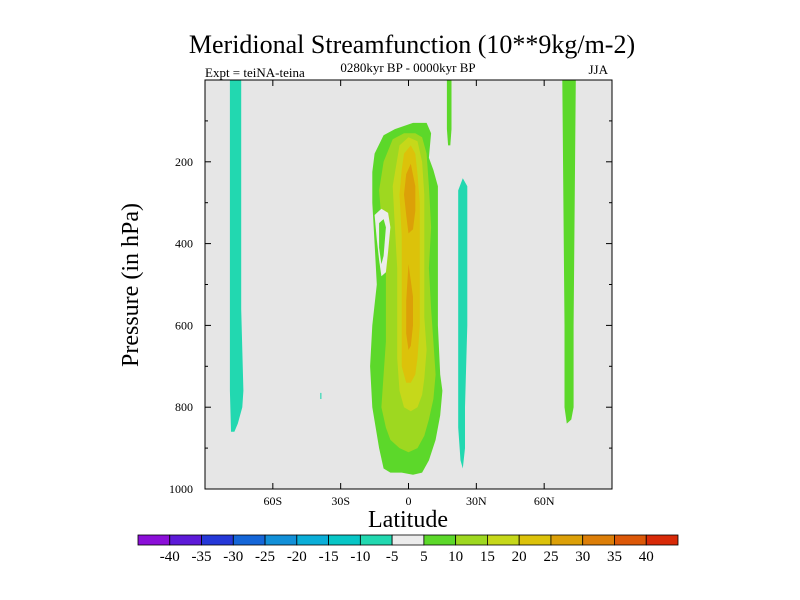 The image size is (800, 600). I want to click on colorbar-label: 5, so click(424, 557).